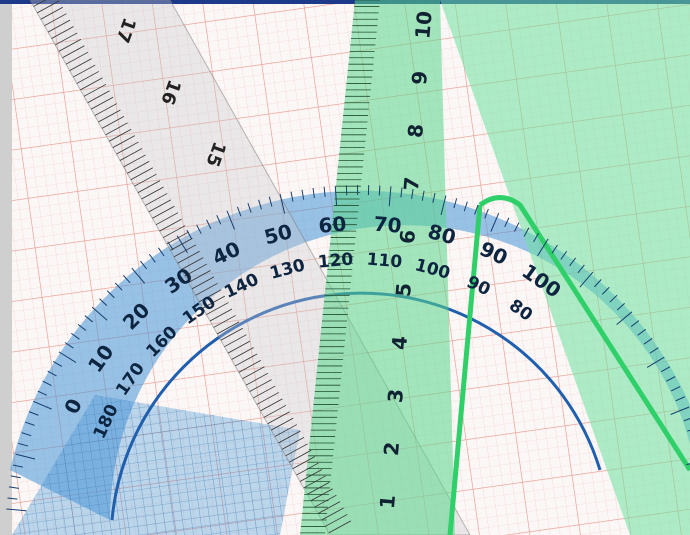  What do you see at coordinates (395, 396) in the screenshot?
I see `green-ruler-label: 3` at bounding box center [395, 396].